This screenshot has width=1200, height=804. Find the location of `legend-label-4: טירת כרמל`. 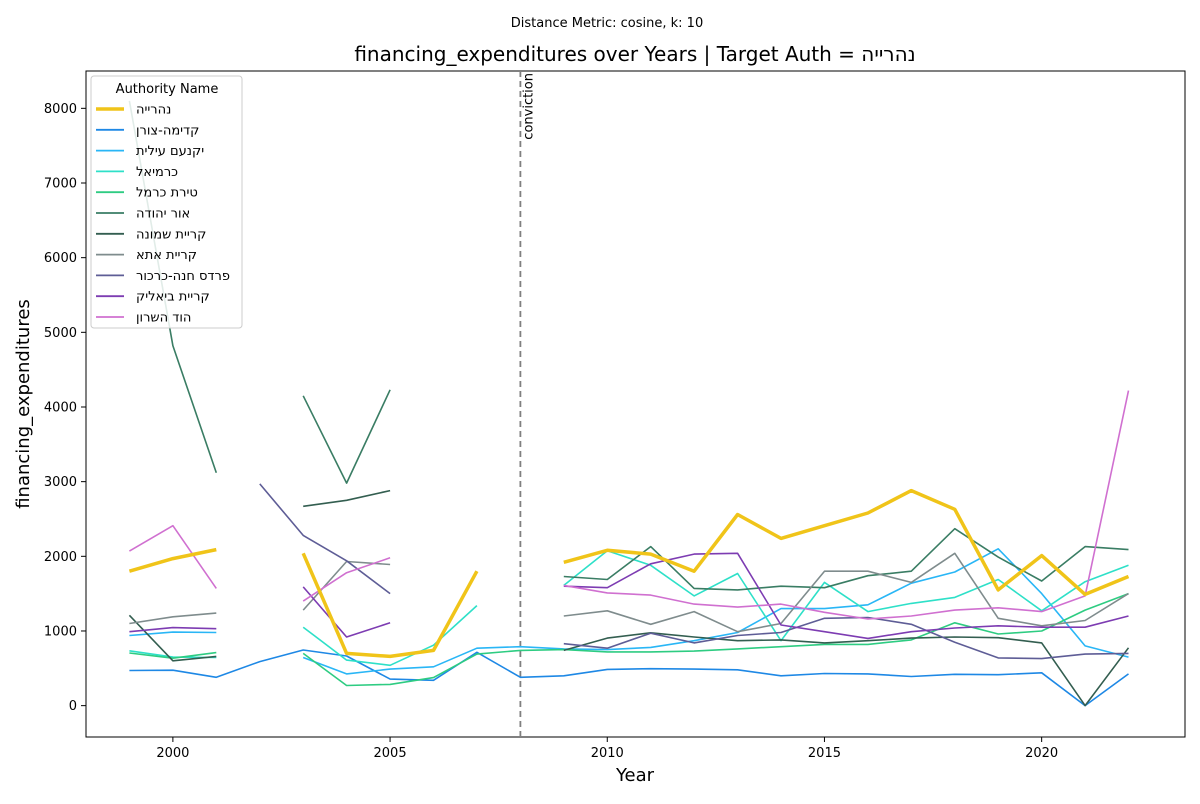

legend-label-4: טירת כרמל is located at coordinates (167, 193).